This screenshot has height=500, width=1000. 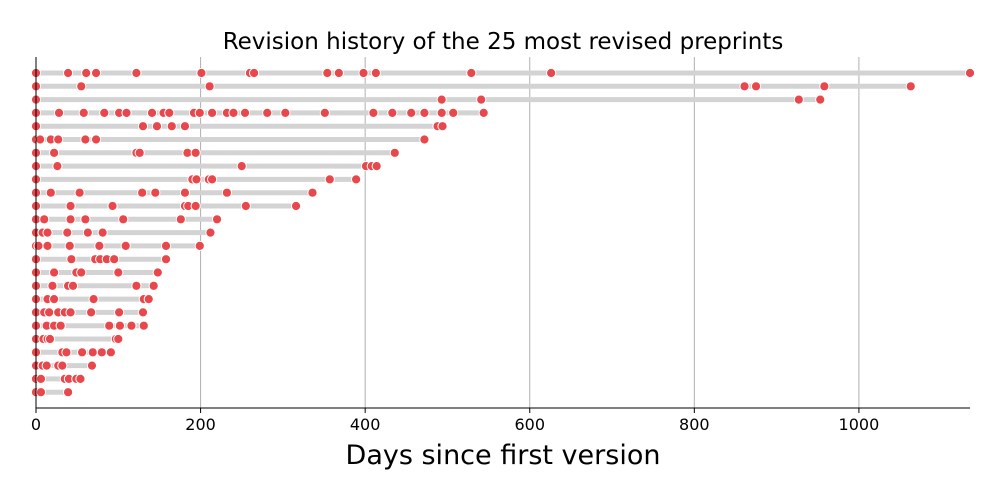 I want to click on x-tick-label: 1000, so click(x=859, y=424).